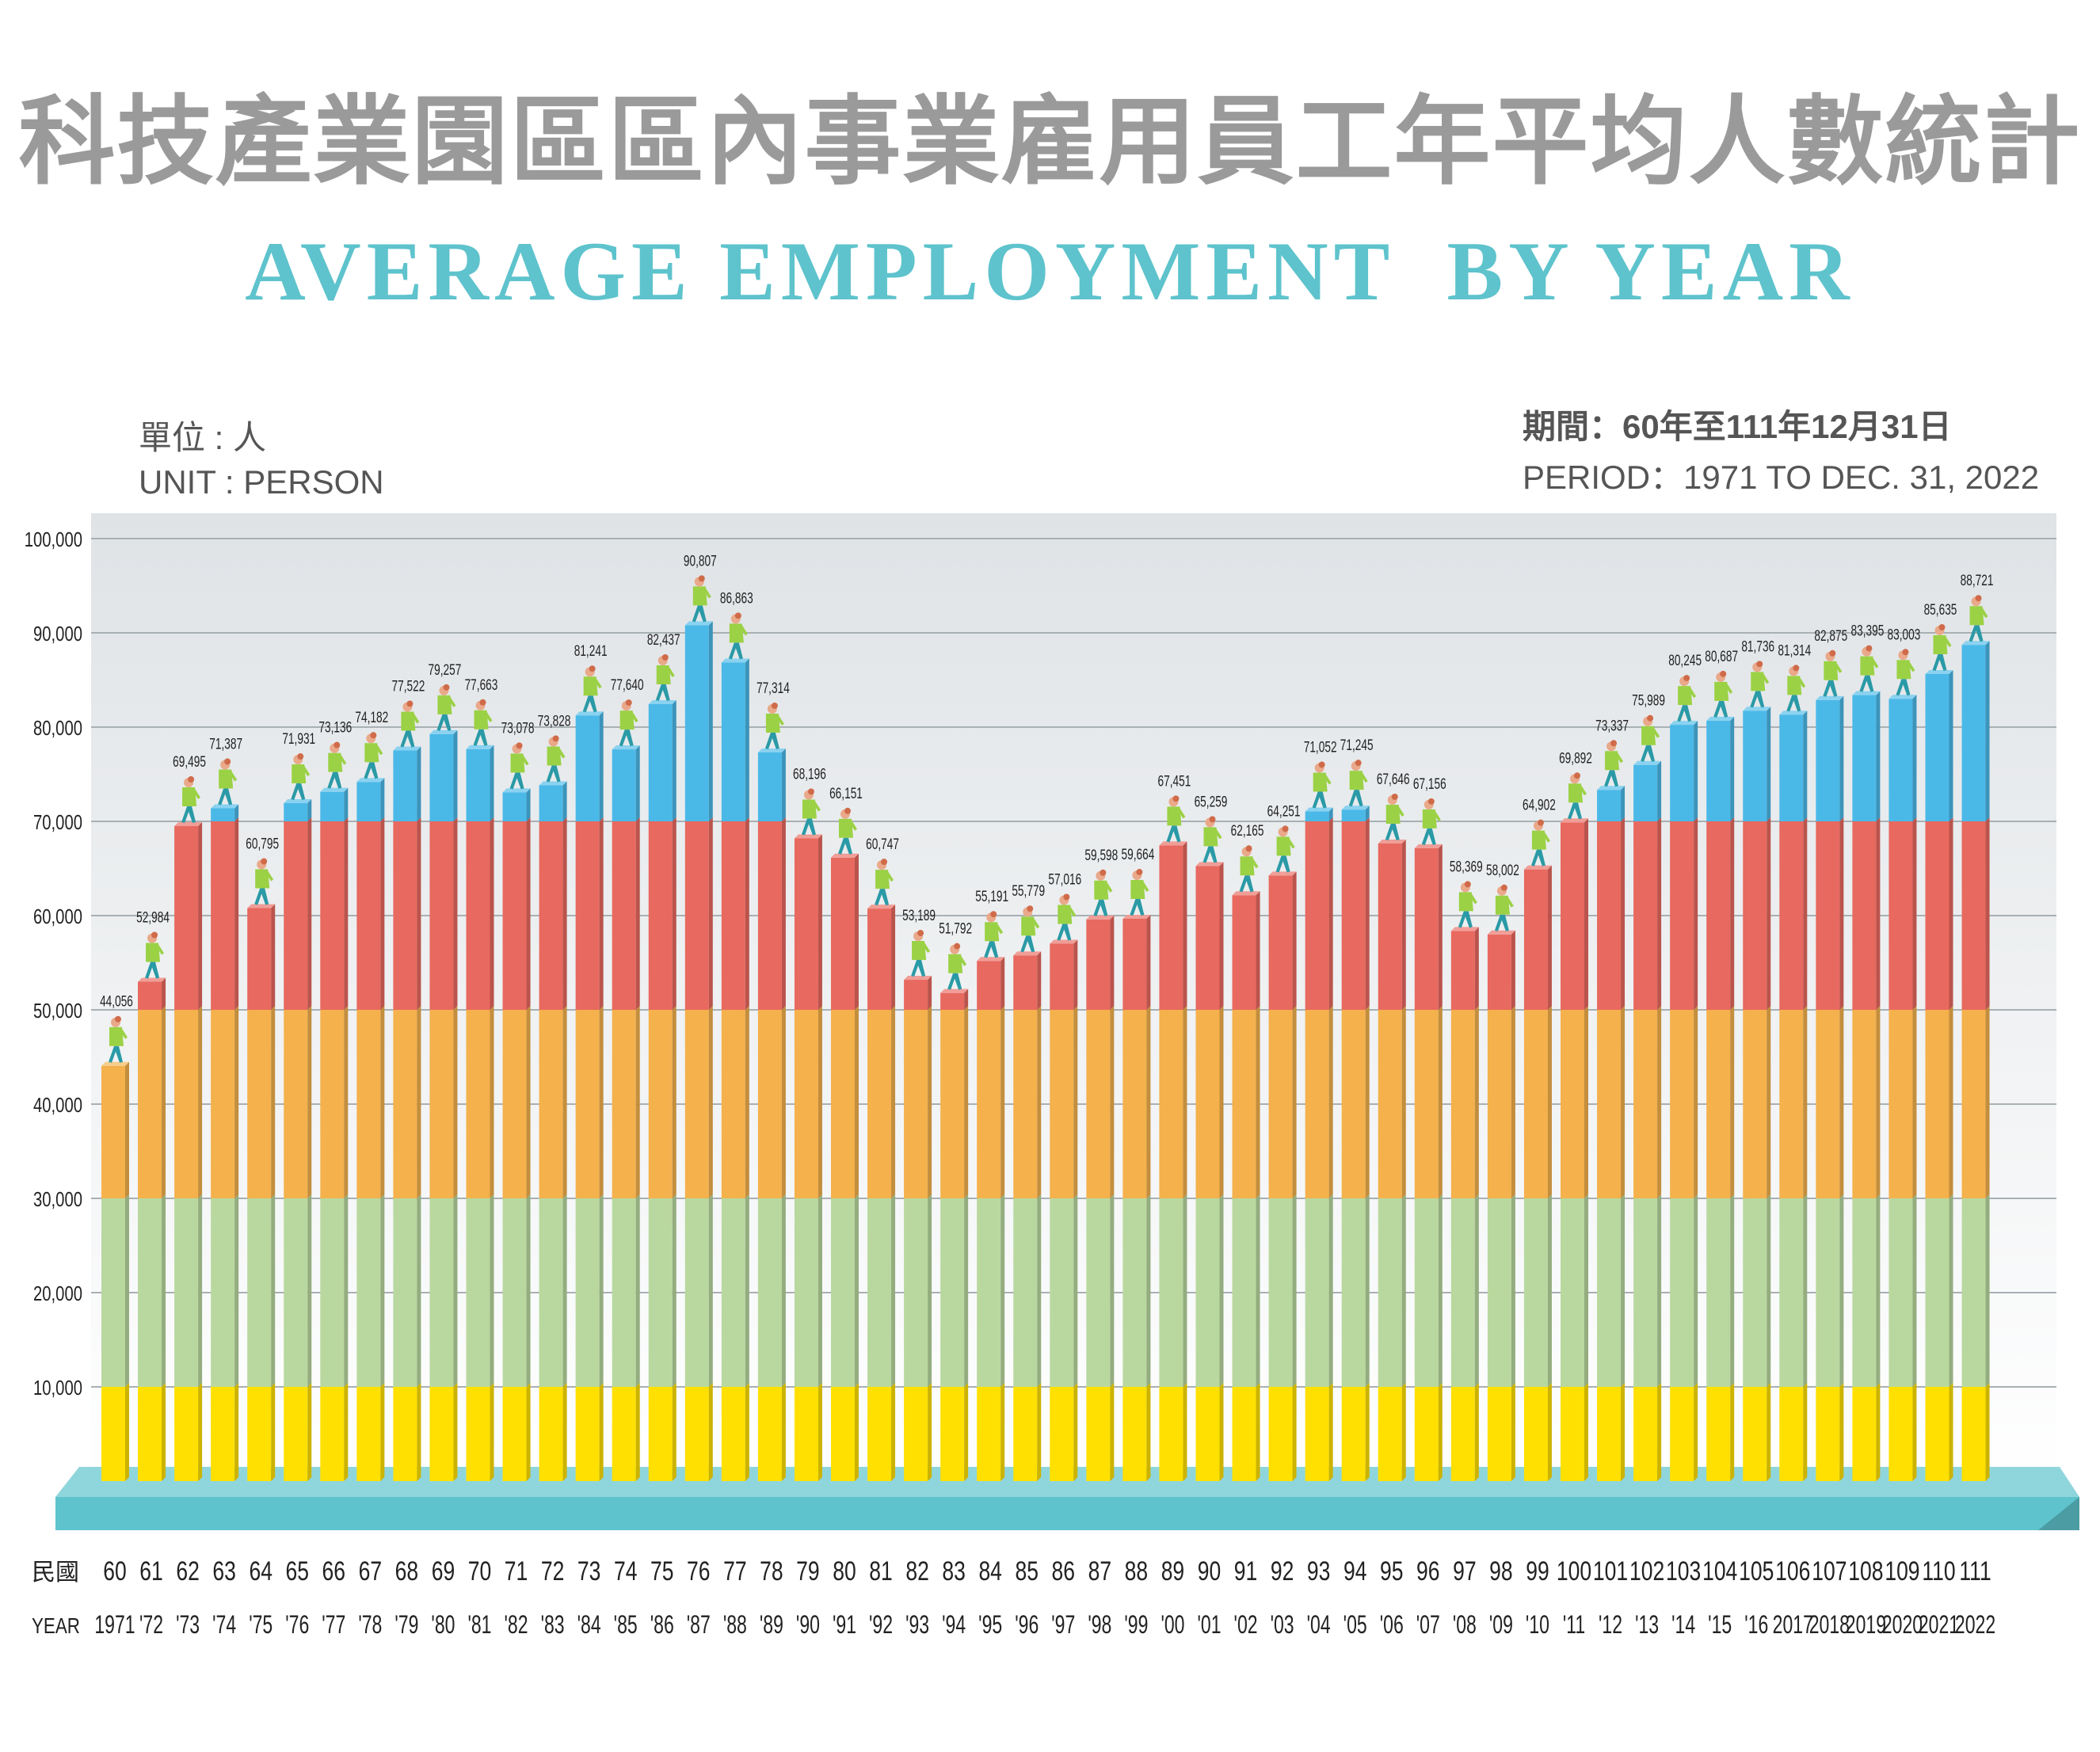 This screenshot has width=2100, height=1752. What do you see at coordinates (1574, 1571) in the screenshot?
I see `x-tick-roc-year: 100` at bounding box center [1574, 1571].